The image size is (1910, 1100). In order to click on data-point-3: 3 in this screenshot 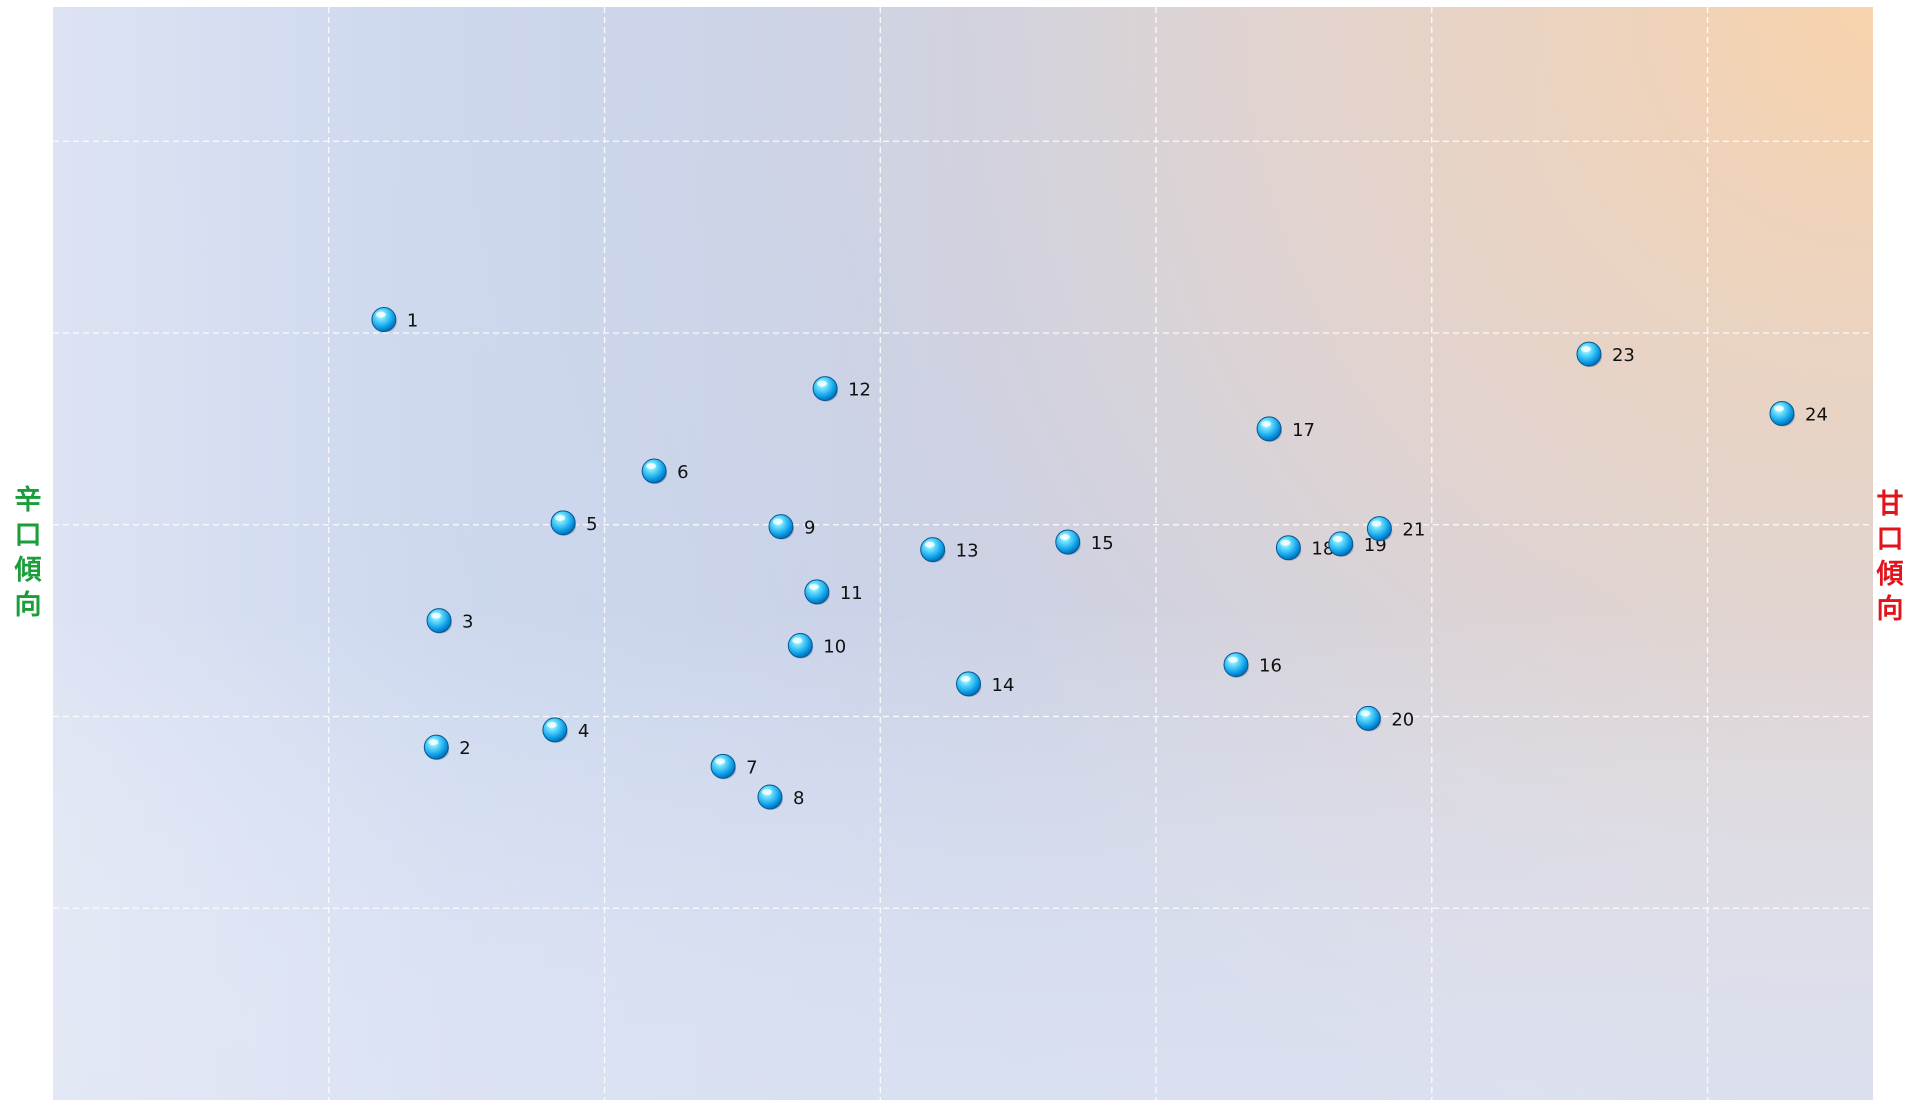, I will do `click(450, 621)`.